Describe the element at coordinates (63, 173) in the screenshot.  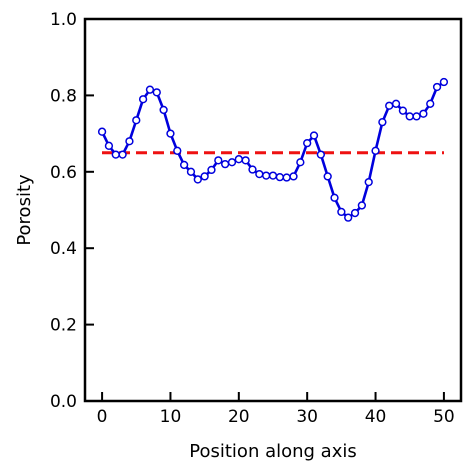
I see `y-tick-label: 0.6` at that location.